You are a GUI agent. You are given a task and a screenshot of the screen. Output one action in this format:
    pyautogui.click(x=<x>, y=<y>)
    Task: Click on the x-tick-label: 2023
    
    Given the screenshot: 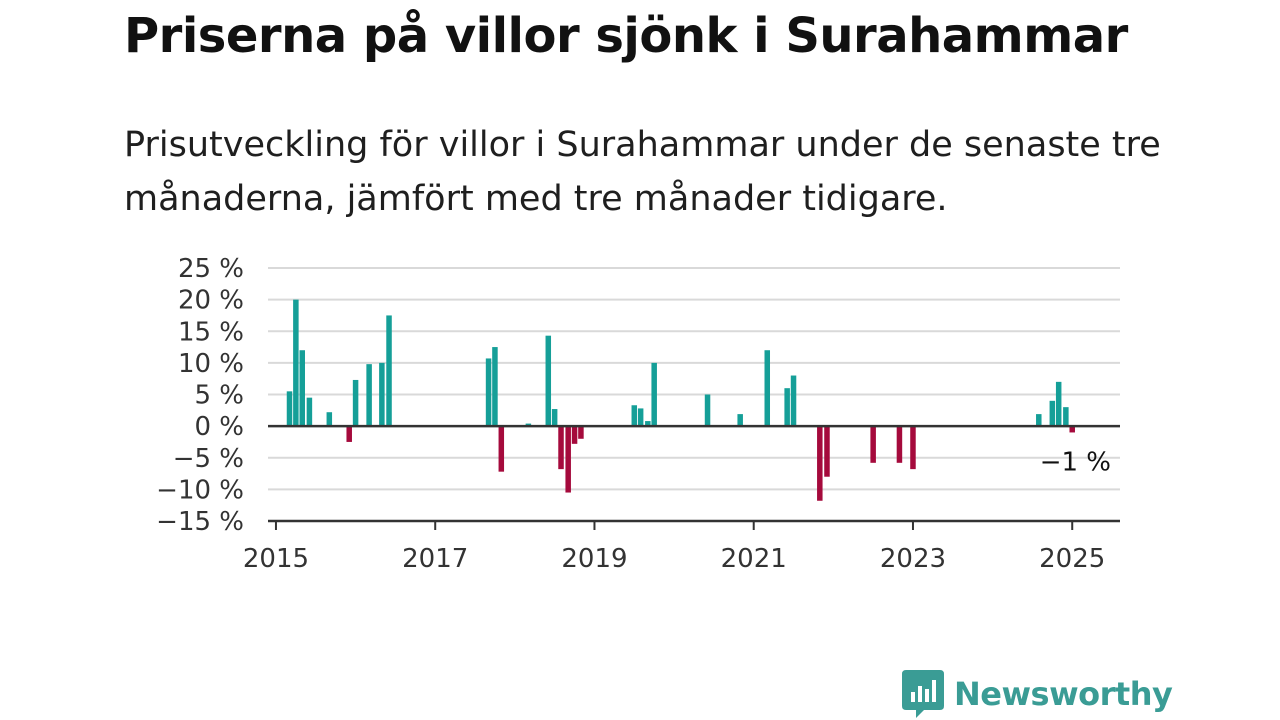 What is the action you would take?
    pyautogui.click(x=913, y=559)
    